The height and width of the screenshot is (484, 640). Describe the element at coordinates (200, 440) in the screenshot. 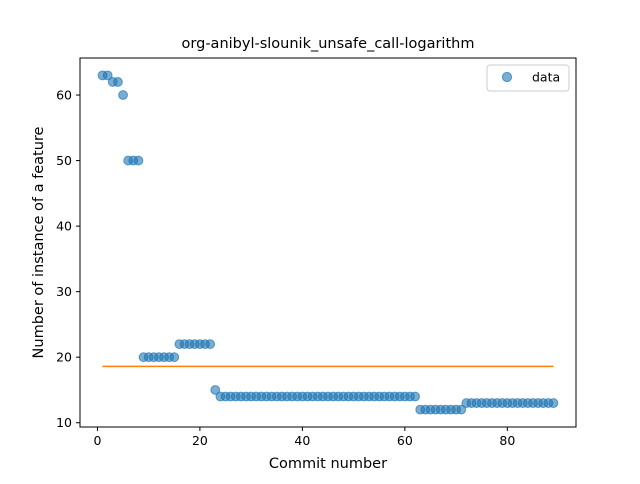

I see `x-tick-label: 20` at that location.